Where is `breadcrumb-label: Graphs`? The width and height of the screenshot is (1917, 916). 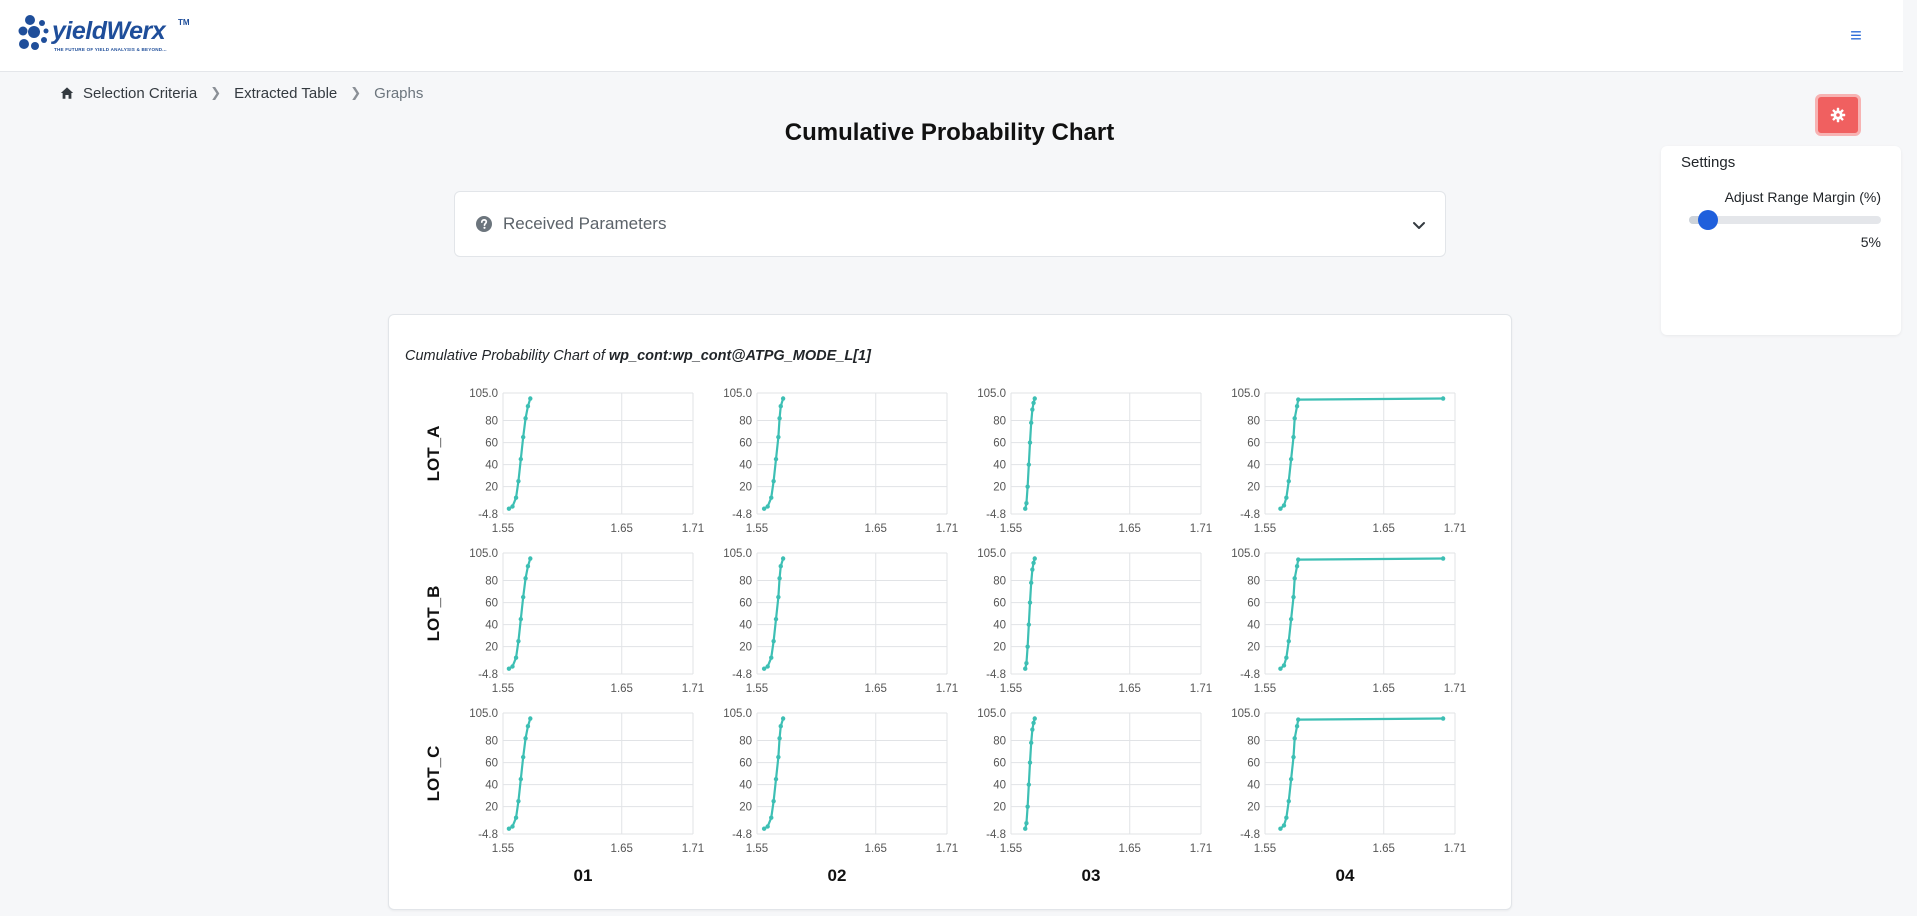
breadcrumb-label: Graphs is located at coordinates (399, 93).